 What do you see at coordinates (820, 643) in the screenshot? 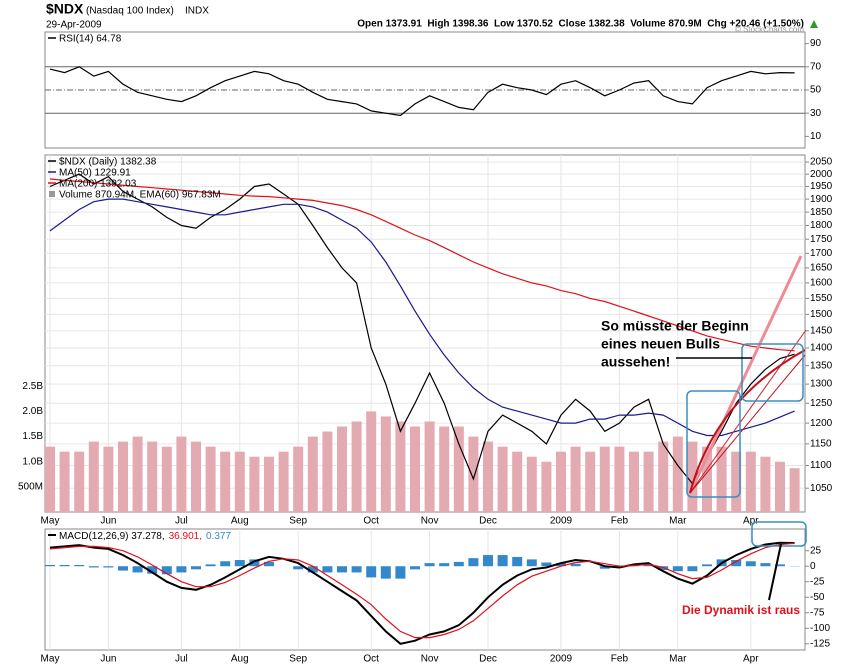
I see `y-tick-label: -125` at bounding box center [820, 643].